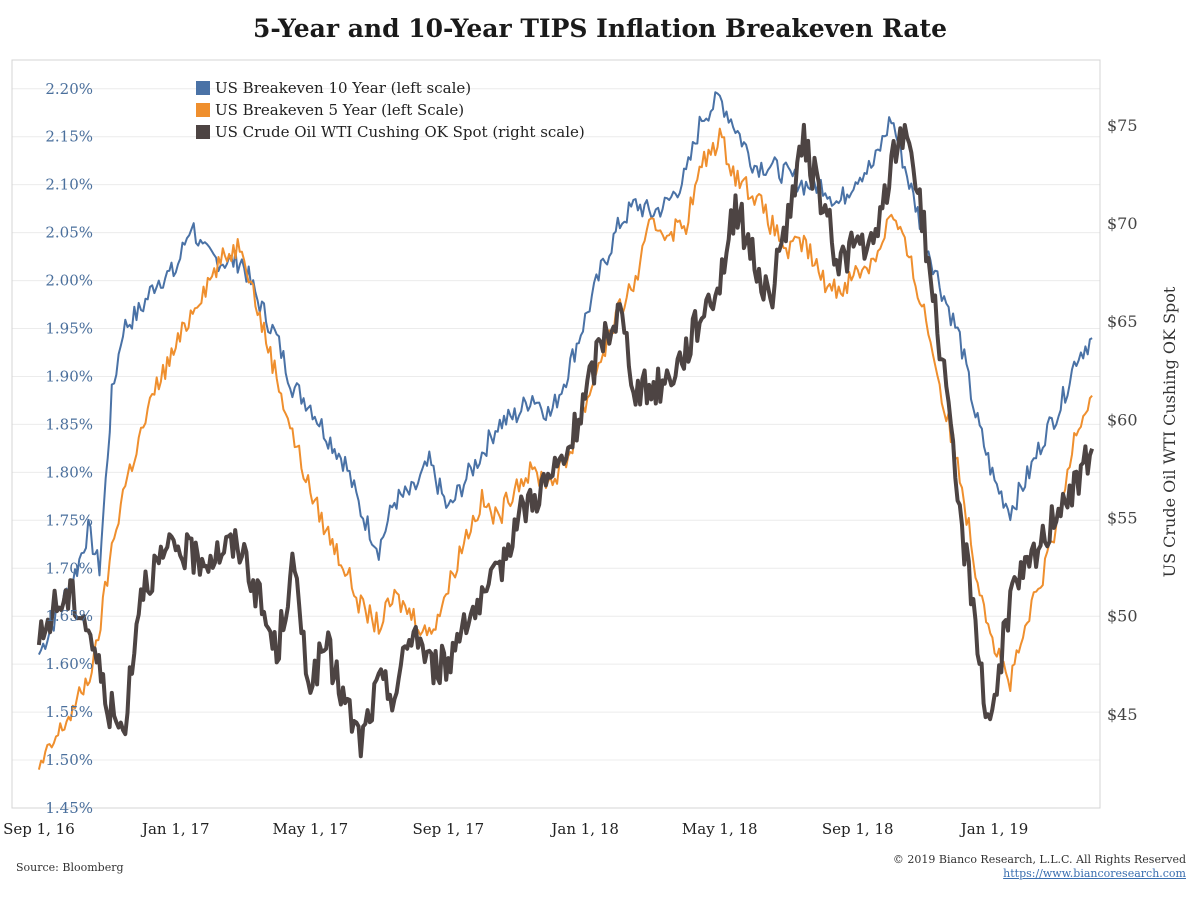  What do you see at coordinates (39, 829) in the screenshot?
I see `x-tick-label: Sep 1, 16` at bounding box center [39, 829].